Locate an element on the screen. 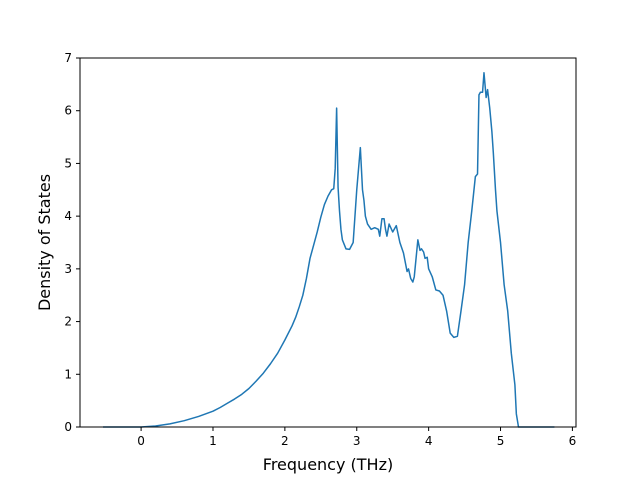  y-tick-label: 5 is located at coordinates (68, 163).